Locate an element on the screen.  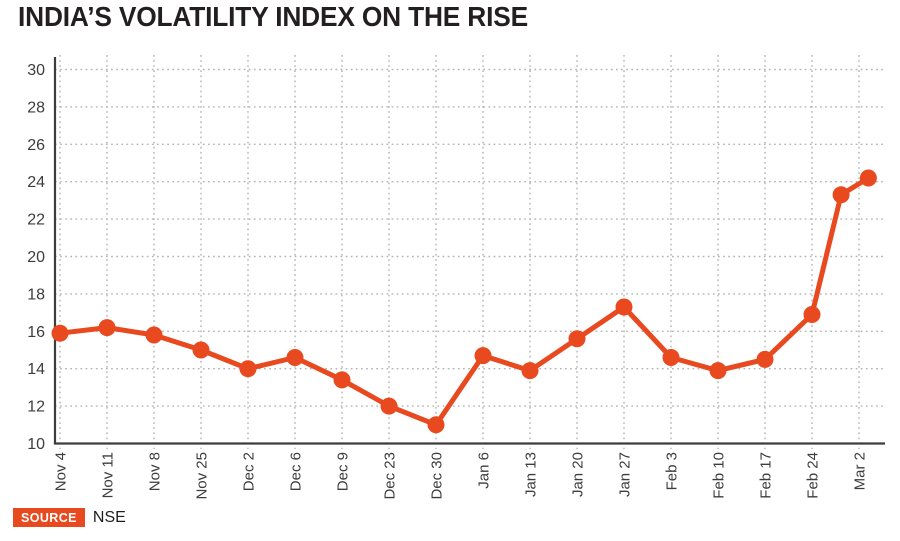
y-tick-label: 14 is located at coordinates (36, 369).